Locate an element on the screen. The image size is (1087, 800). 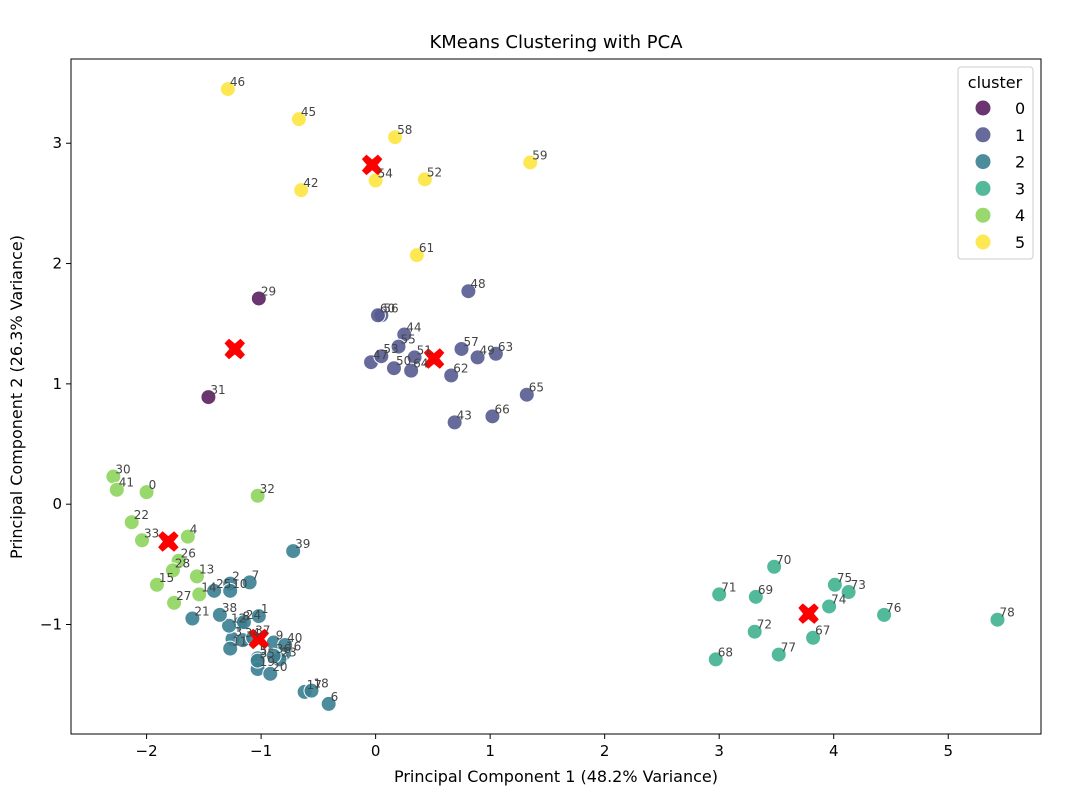
point-label: 65 is located at coordinates (536, 388).